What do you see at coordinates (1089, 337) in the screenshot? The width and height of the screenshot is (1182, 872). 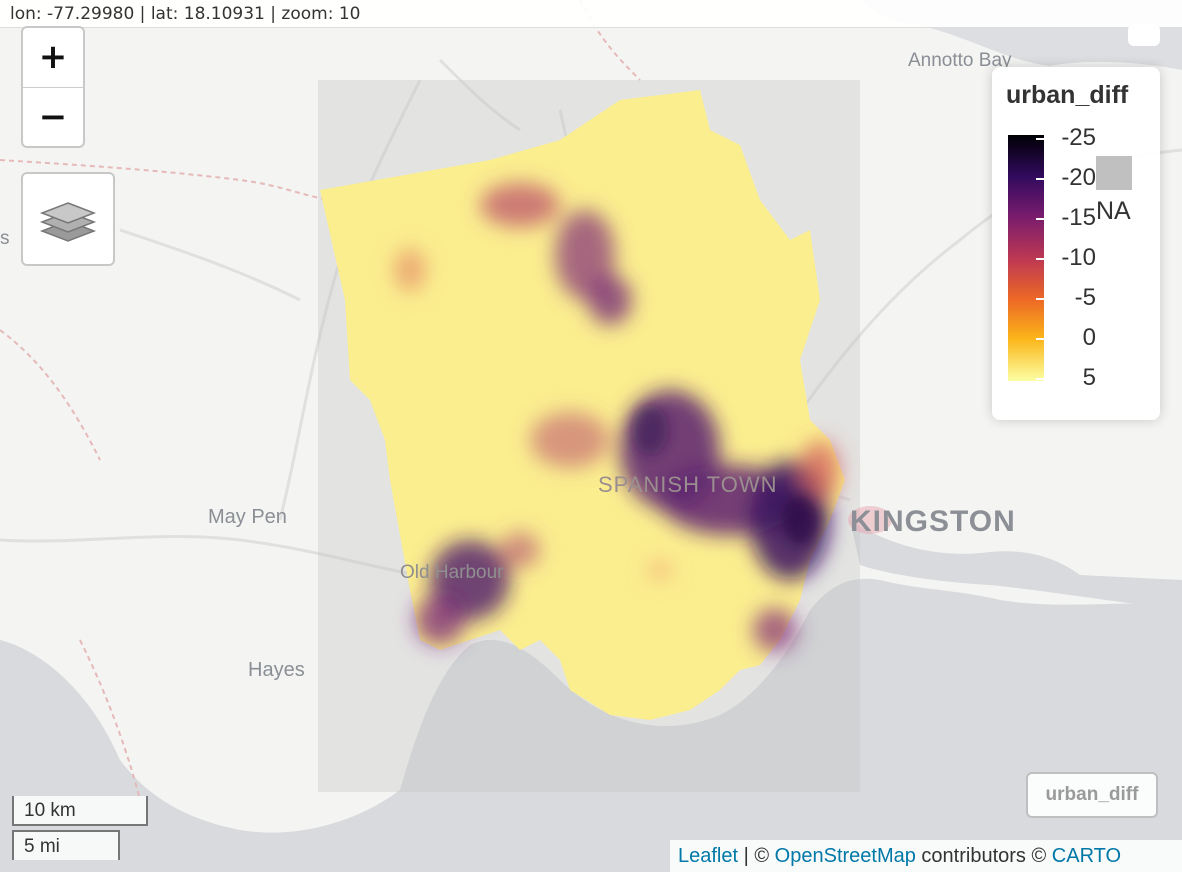 I see `legend-tick: 0` at bounding box center [1089, 337].